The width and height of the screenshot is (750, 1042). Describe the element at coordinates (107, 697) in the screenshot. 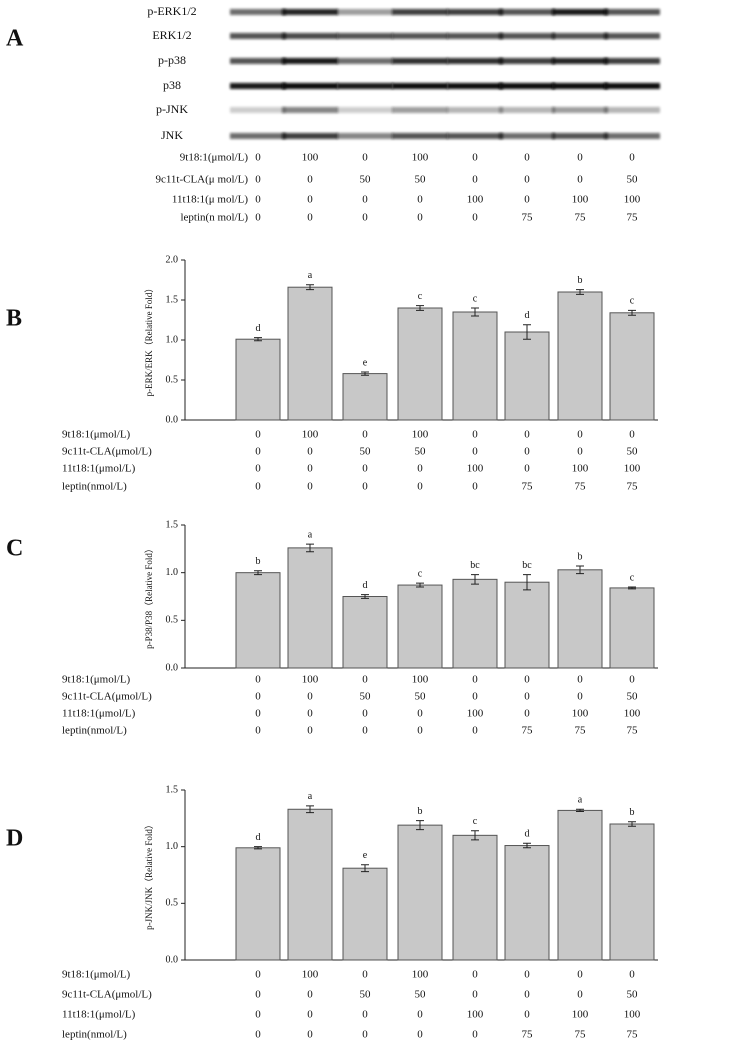

I see `condition-label: 9c11t-CLA(μmol/L)` at that location.